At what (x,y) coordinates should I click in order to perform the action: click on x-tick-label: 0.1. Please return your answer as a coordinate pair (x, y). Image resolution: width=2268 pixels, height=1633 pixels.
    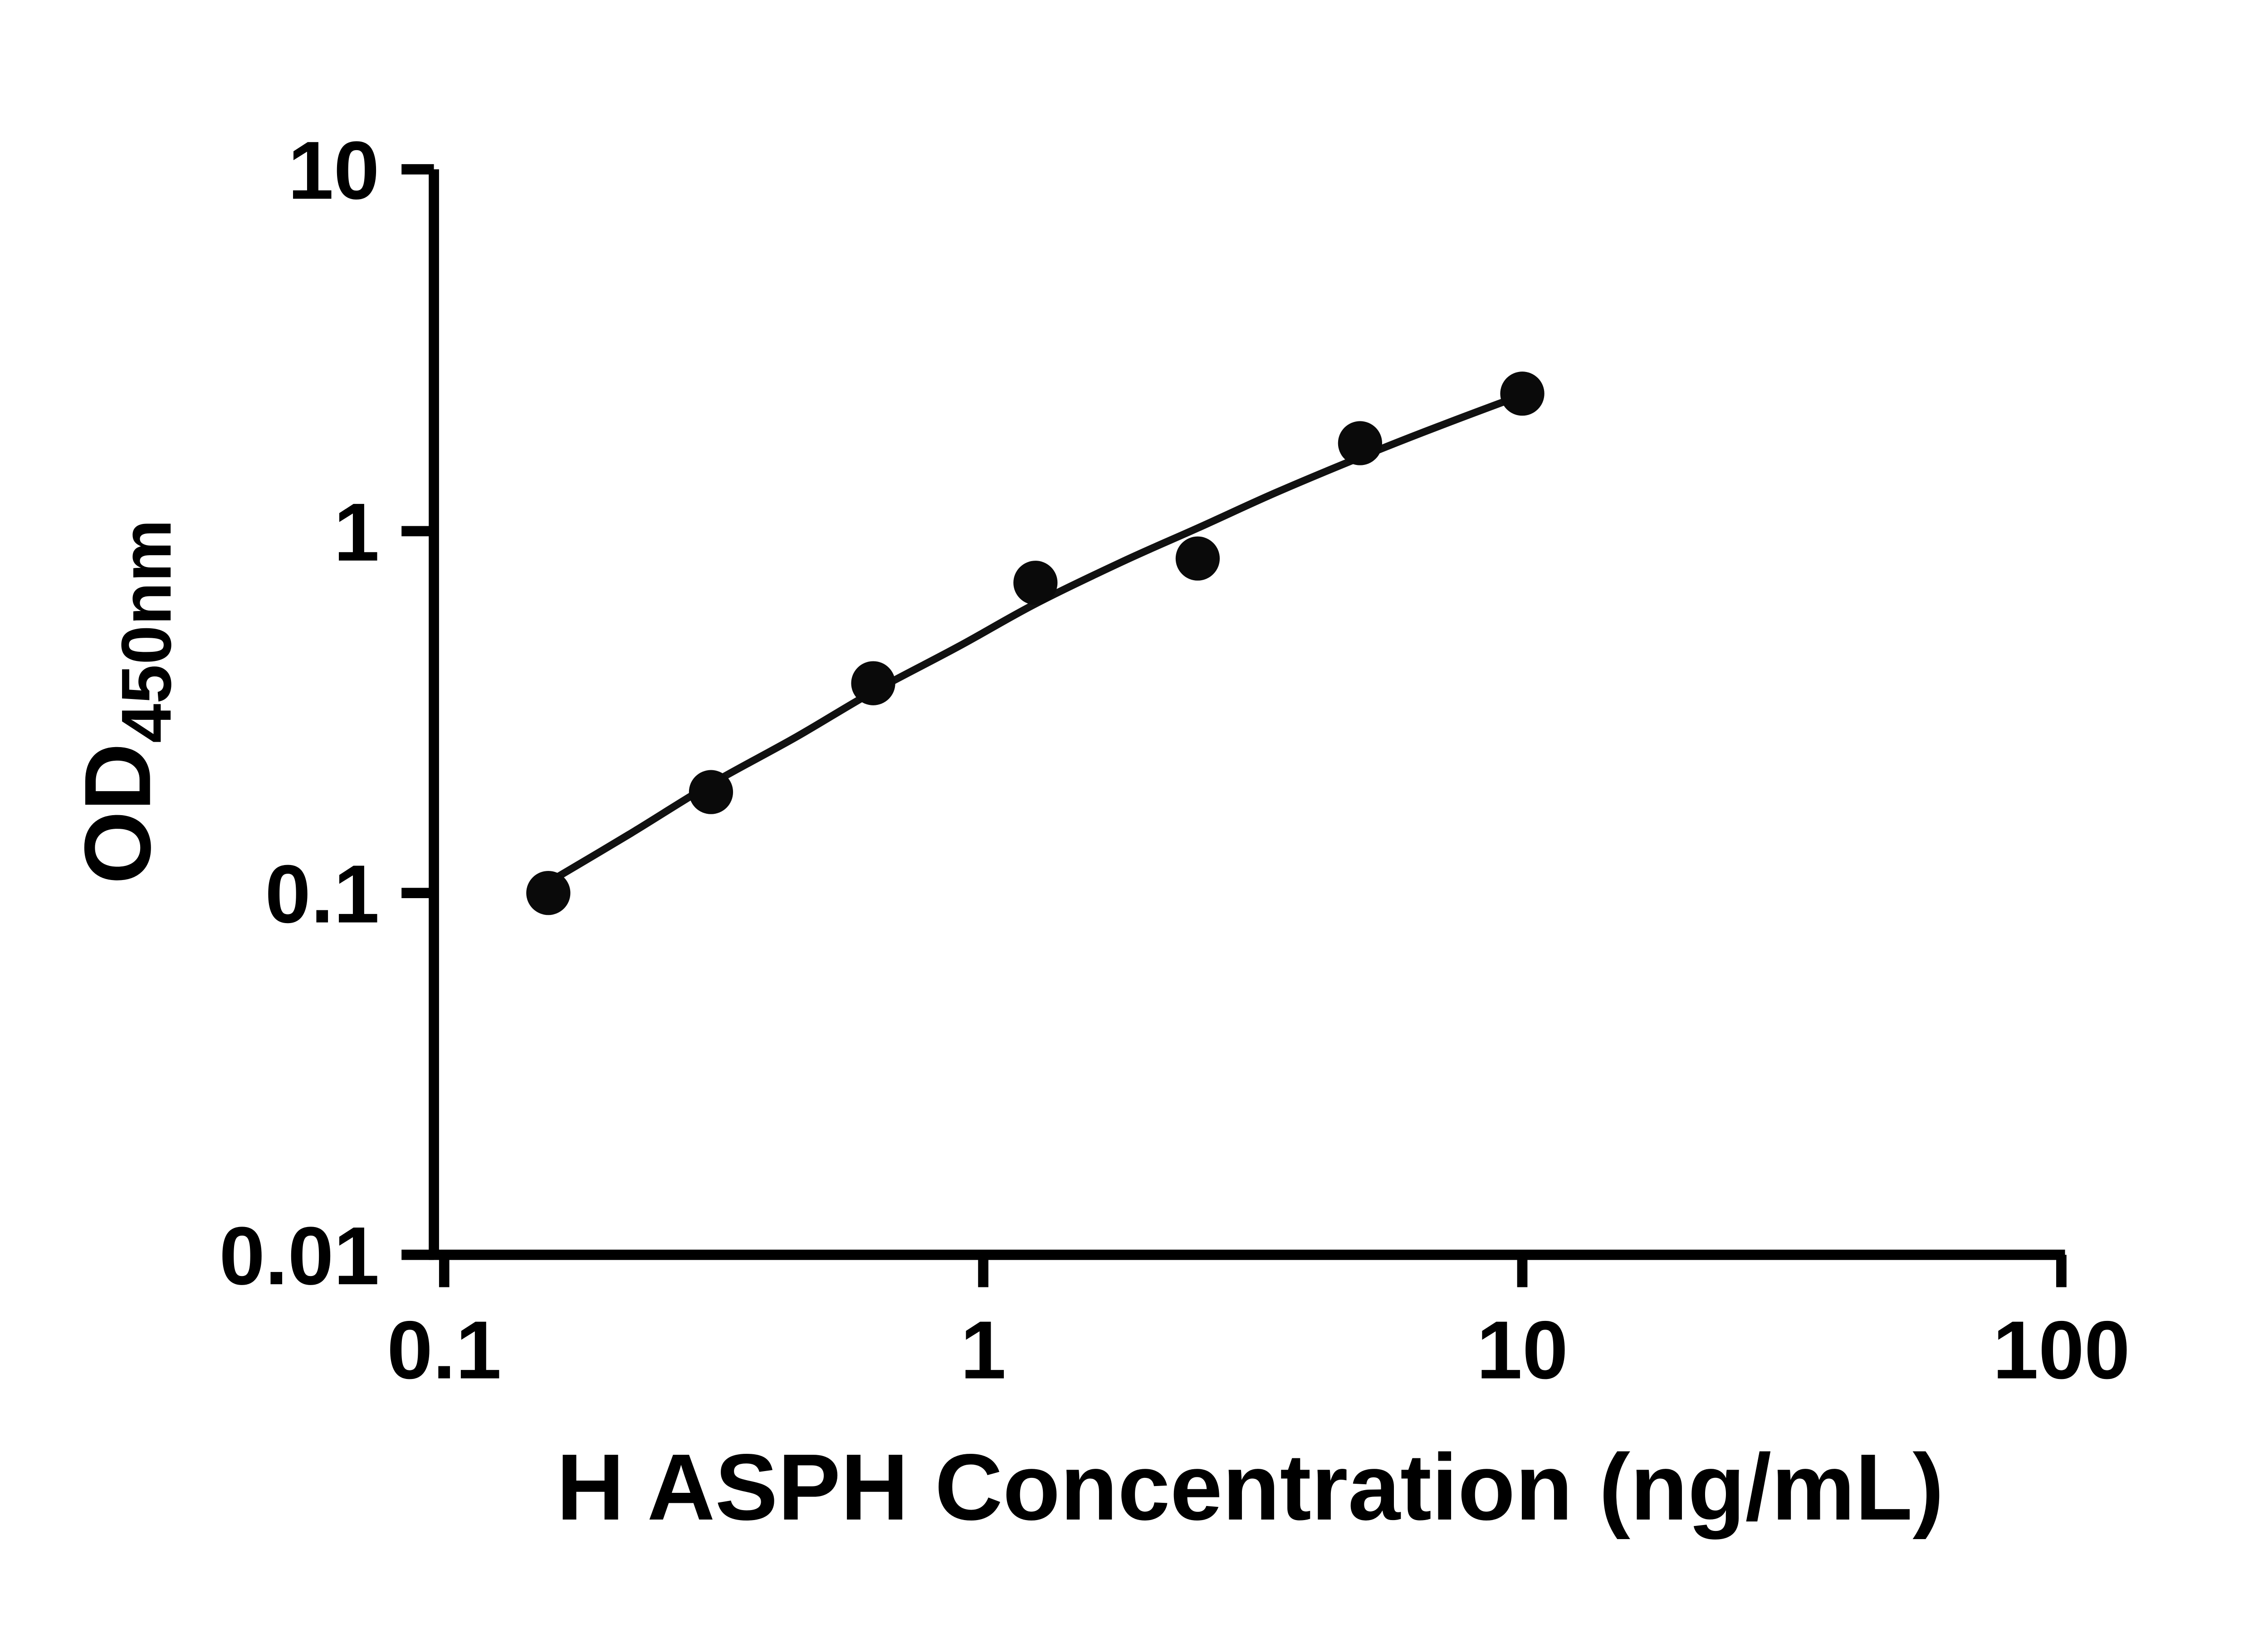
    Looking at the image, I should click on (444, 1350).